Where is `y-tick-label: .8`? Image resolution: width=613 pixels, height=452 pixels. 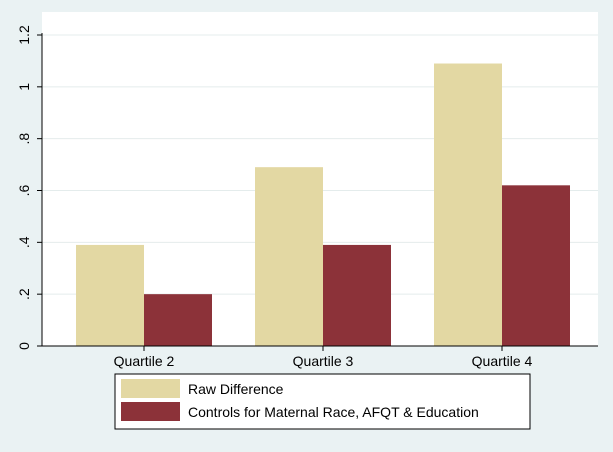 y-tick-label: .8 is located at coordinates (24, 139).